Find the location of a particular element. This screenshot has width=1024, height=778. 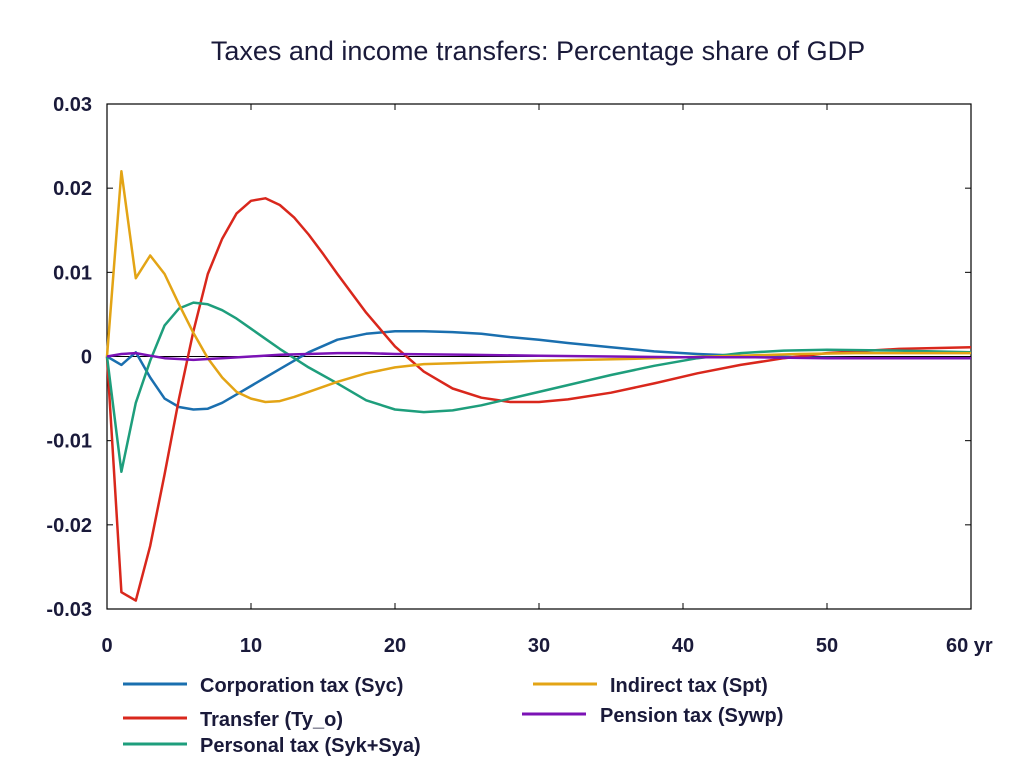

legend-label-pension-tax-sywp: Pension tax (Sywp) is located at coordinates (691, 716).